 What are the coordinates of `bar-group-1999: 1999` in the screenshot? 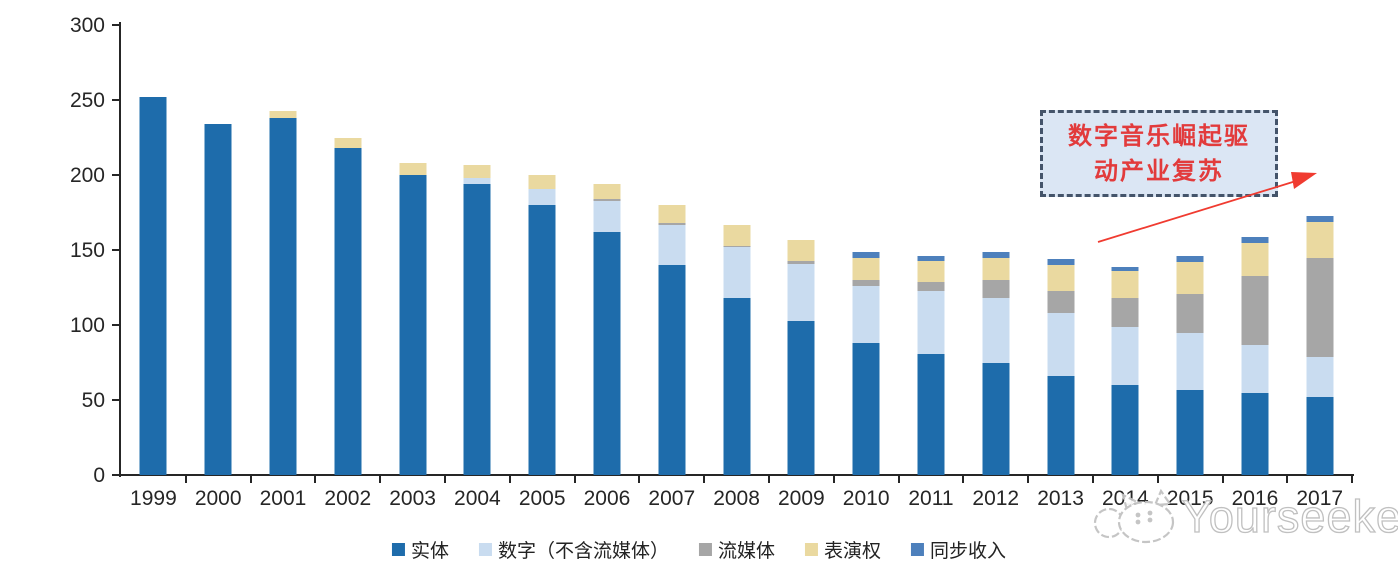 It's located at (154, 267).